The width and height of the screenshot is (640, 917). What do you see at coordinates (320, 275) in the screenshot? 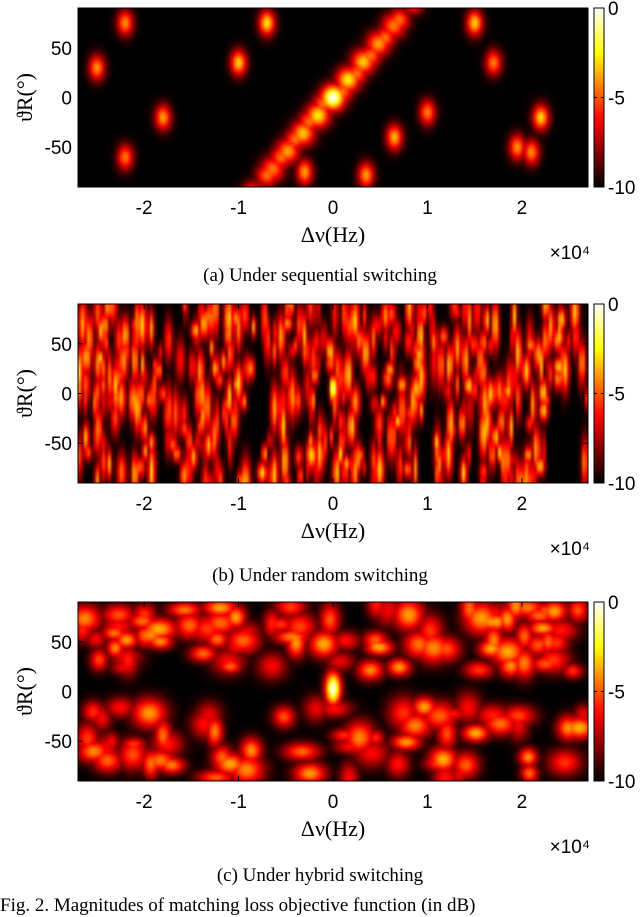
I see `caption-sequential: (a) Under sequential switching` at bounding box center [320, 275].